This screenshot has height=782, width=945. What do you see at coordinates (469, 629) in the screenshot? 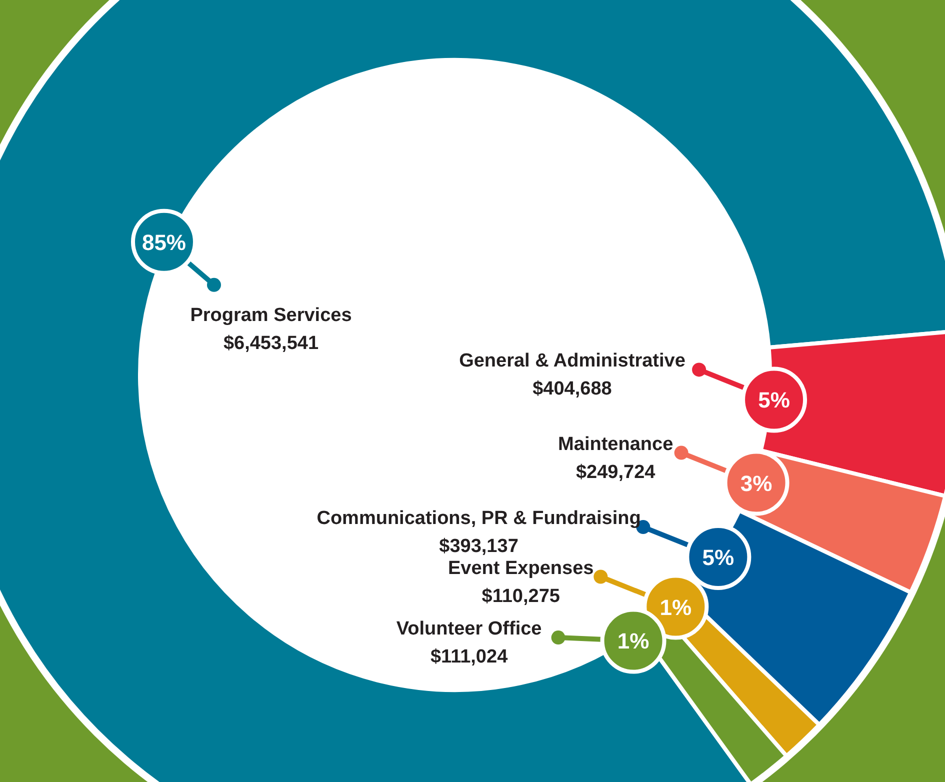
I see `legend-label: Volunteer Office` at bounding box center [469, 629].